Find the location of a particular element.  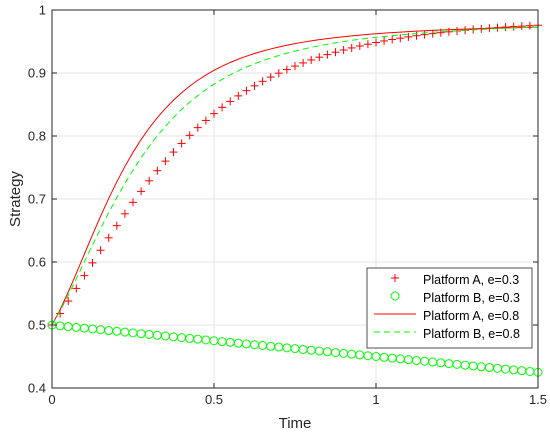

x-tick-label-2: 1 is located at coordinates (375, 399).